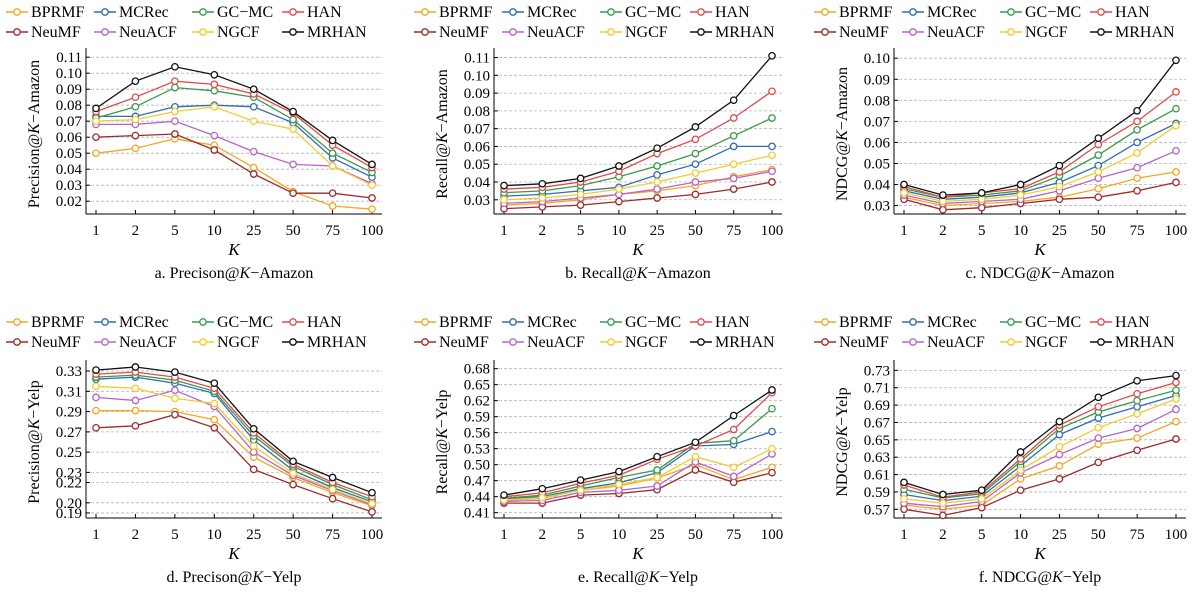 This screenshot has height=598, width=1203. I want to click on y-tick-label: 0.22, so click(69, 484).